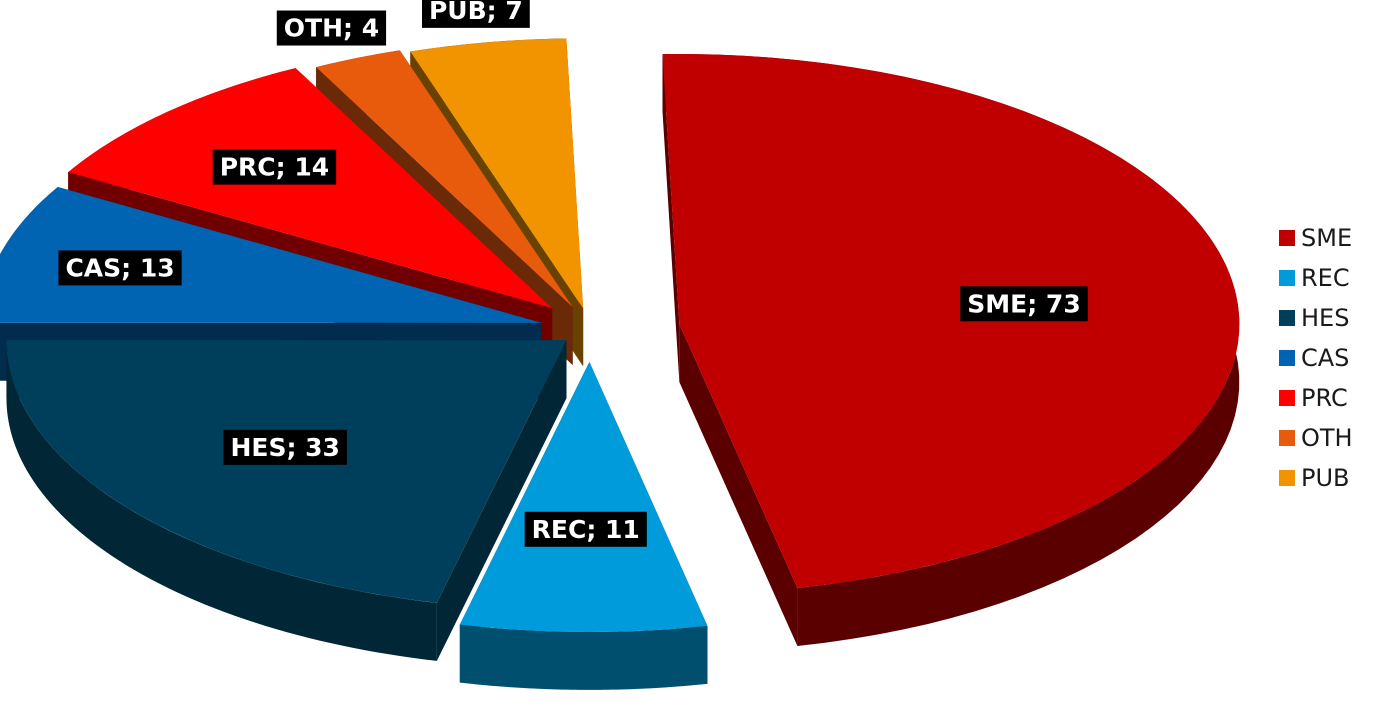 The image size is (1398, 714). What do you see at coordinates (1325, 278) in the screenshot?
I see `legend-label-rec: REC` at bounding box center [1325, 278].